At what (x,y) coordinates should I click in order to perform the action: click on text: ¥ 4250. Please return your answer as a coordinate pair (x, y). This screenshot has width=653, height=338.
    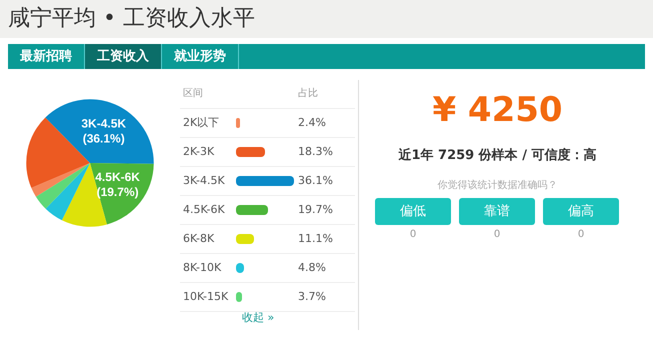
    Looking at the image, I should click on (497, 110).